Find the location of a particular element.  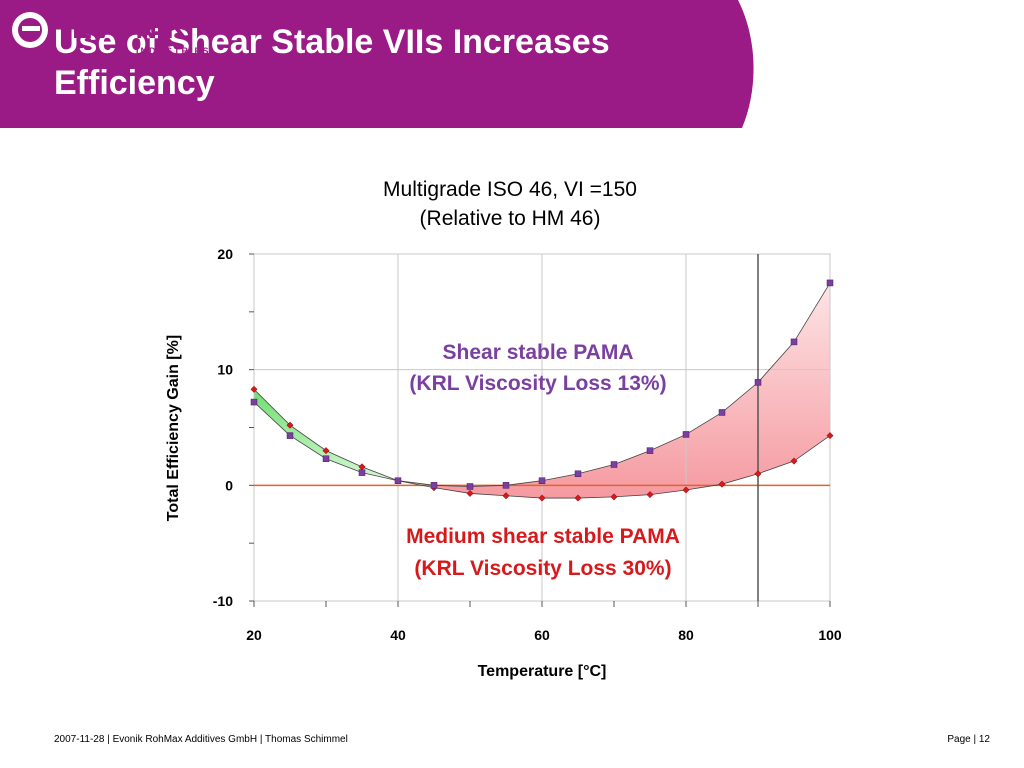

annotation-shear-stable-detail: (KRL Viscosity Loss 13%) is located at coordinates (537, 383).